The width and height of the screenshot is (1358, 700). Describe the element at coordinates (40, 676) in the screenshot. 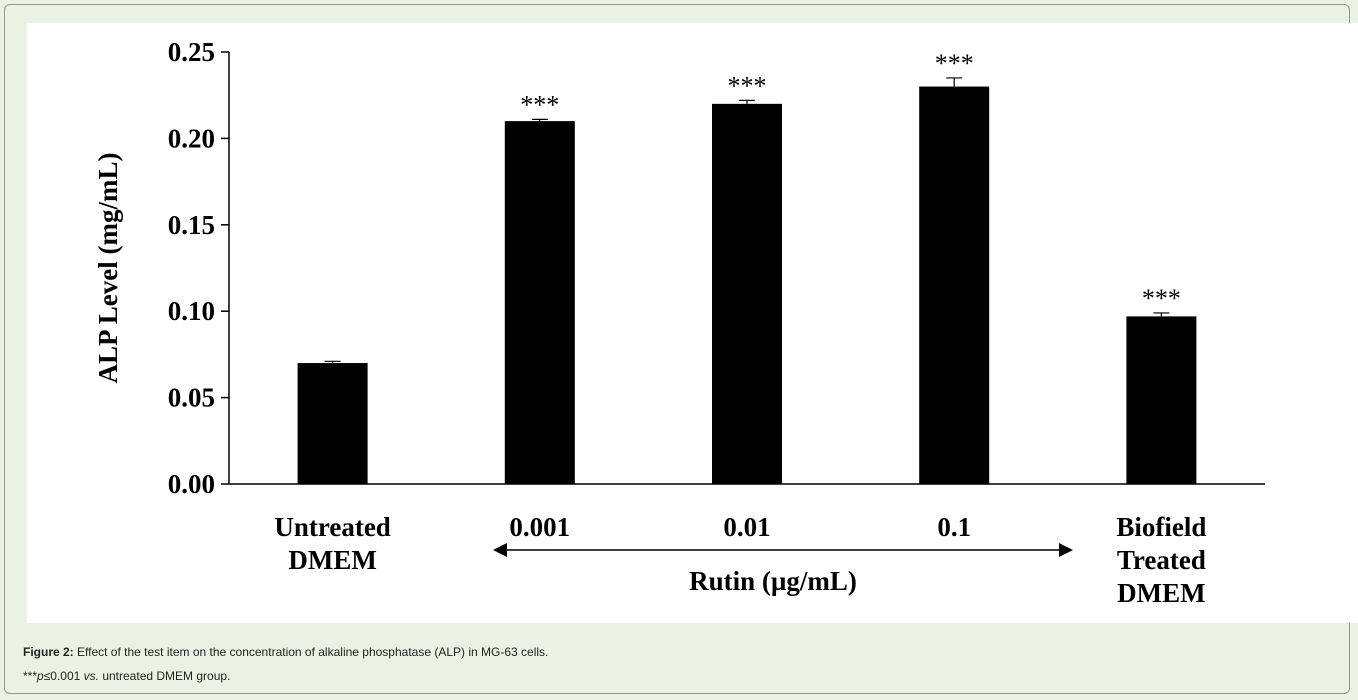

I see `note-p: p` at that location.